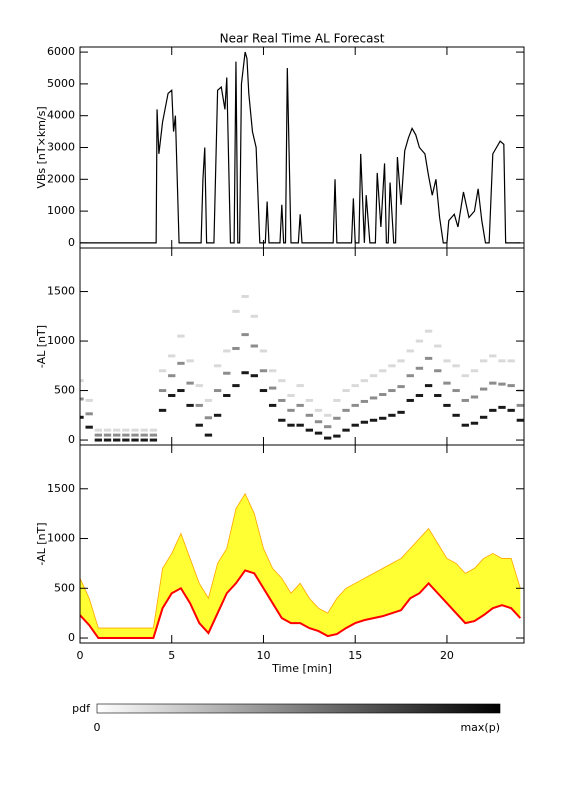 This screenshot has width=576, height=792. What do you see at coordinates (80, 655) in the screenshot?
I see `x-tick-label: 0` at bounding box center [80, 655].